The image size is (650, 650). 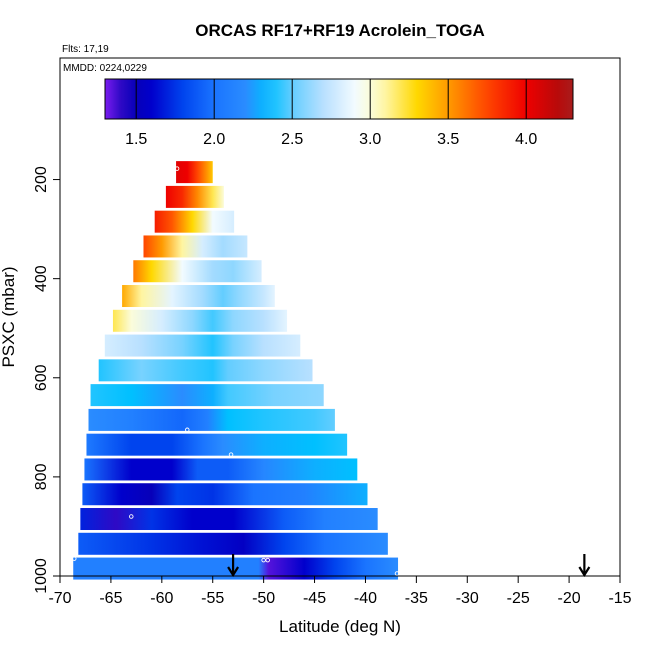 What do you see at coordinates (518, 598) in the screenshot?
I see `x-tick-label: -25` at bounding box center [518, 598].